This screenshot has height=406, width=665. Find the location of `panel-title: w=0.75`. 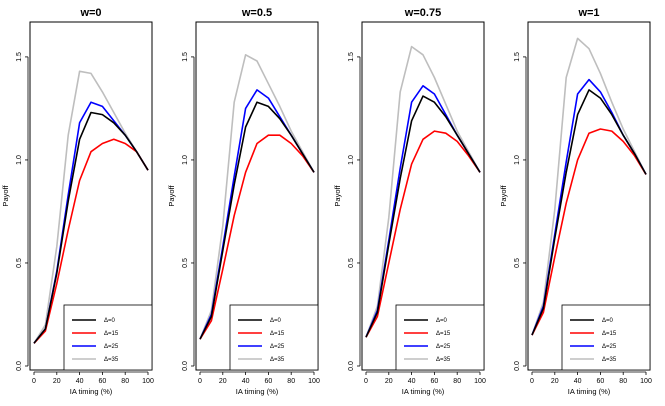

panel-title: w=0.75 is located at coordinates (422, 13).